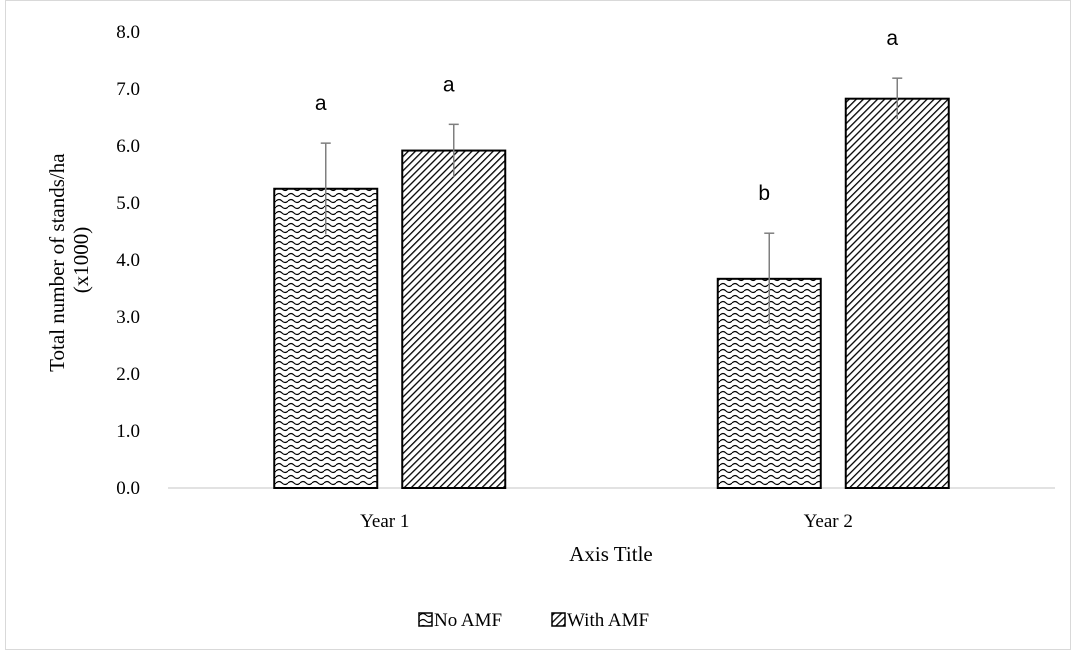  What do you see at coordinates (764, 193) in the screenshot?
I see `significance-letter: b` at bounding box center [764, 193].